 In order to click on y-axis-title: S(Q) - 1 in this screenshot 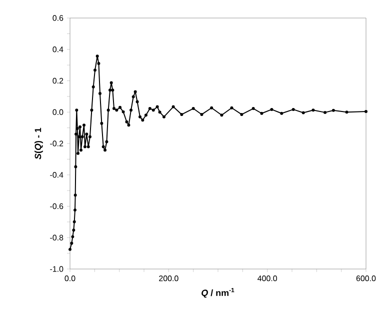, I will do `click(38, 144)`.